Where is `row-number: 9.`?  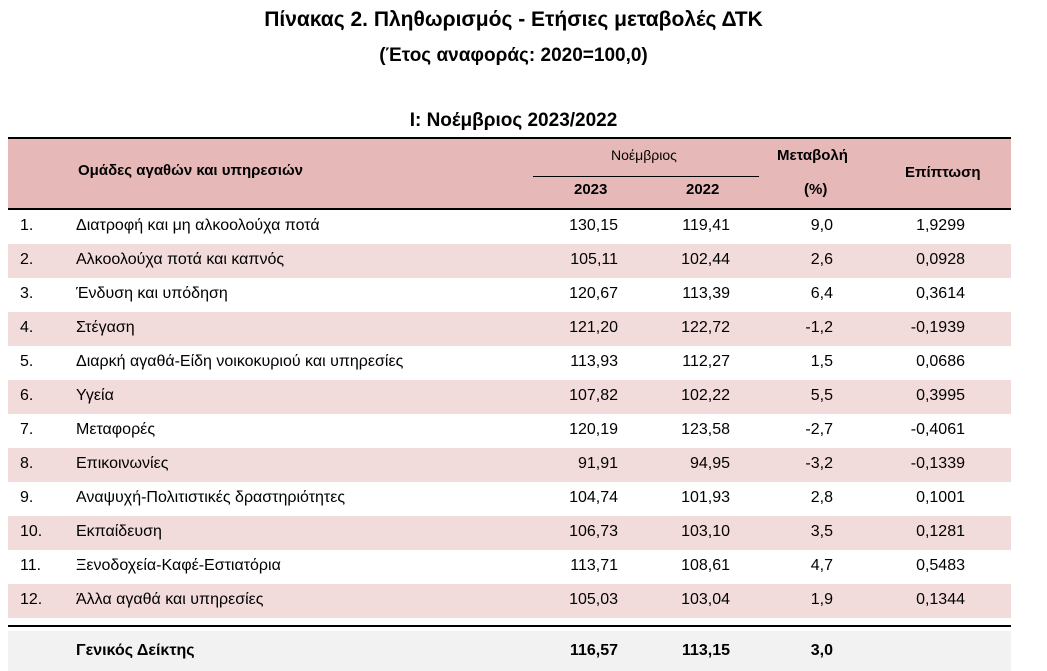 row-number: 9. is located at coordinates (27, 497).